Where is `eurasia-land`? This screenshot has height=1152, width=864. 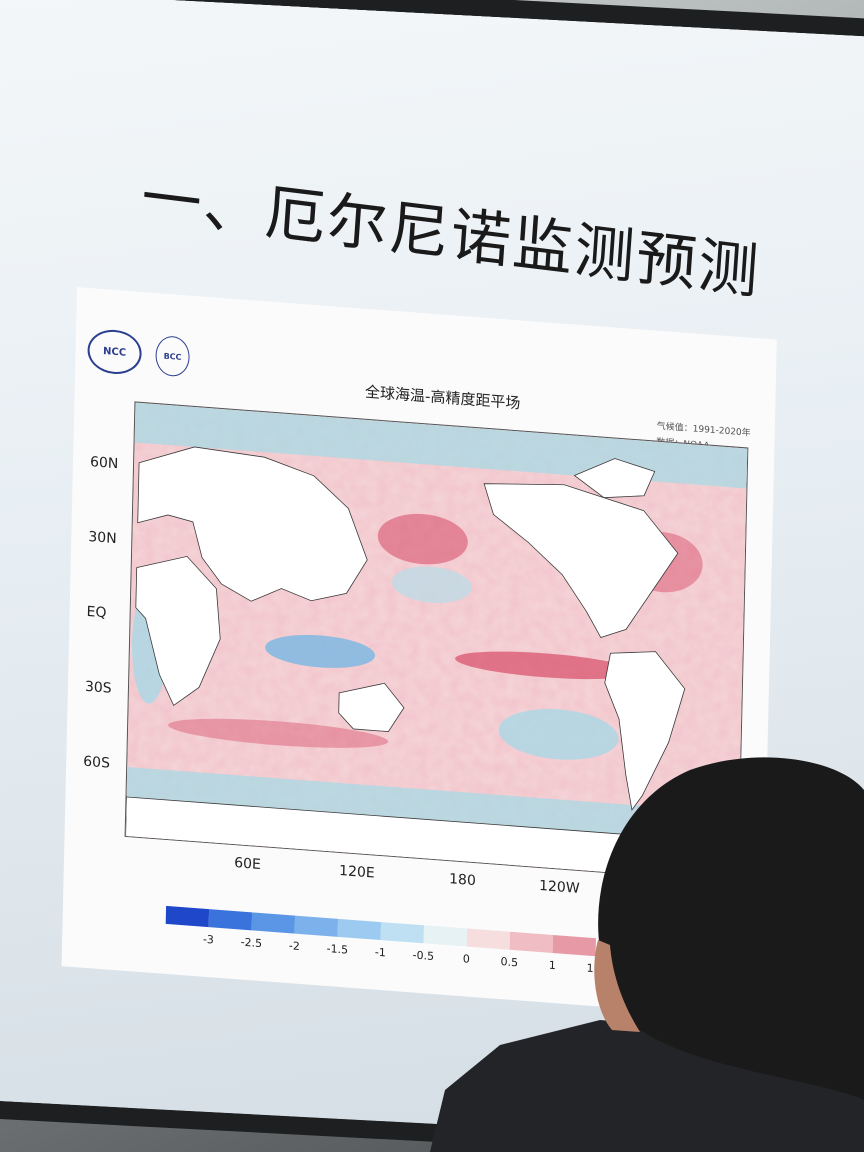 eurasia-land is located at coordinates (252, 524).